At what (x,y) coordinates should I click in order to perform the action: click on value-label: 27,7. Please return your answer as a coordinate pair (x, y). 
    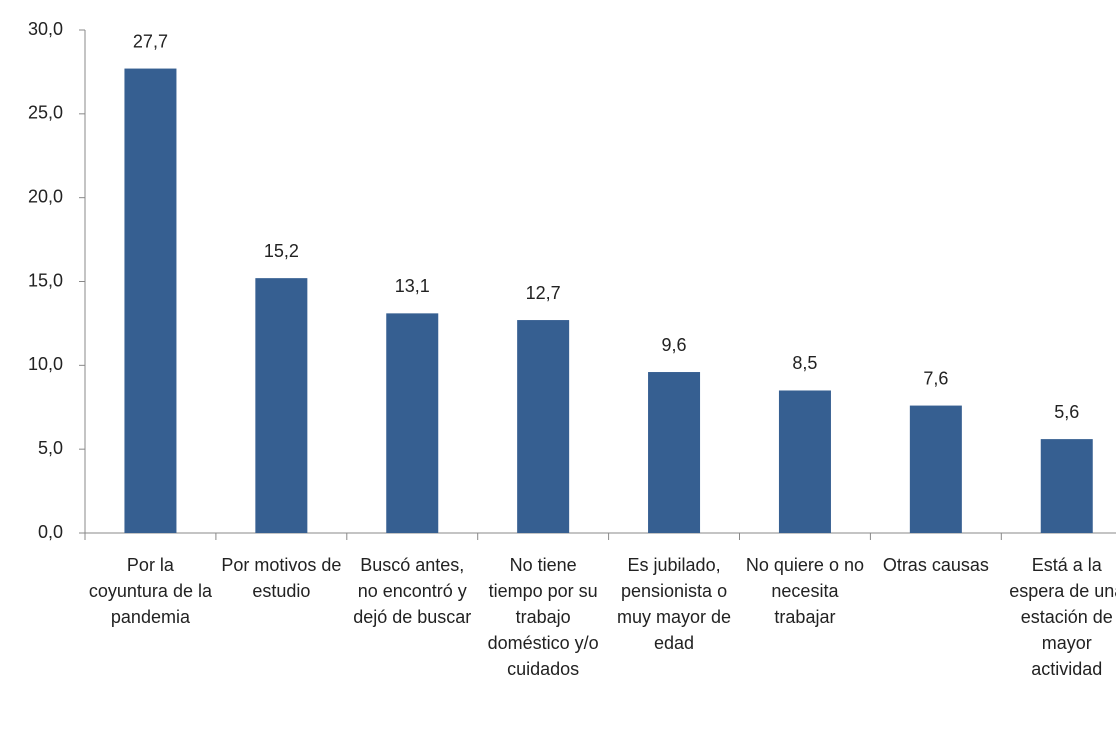
    Looking at the image, I should click on (150, 41).